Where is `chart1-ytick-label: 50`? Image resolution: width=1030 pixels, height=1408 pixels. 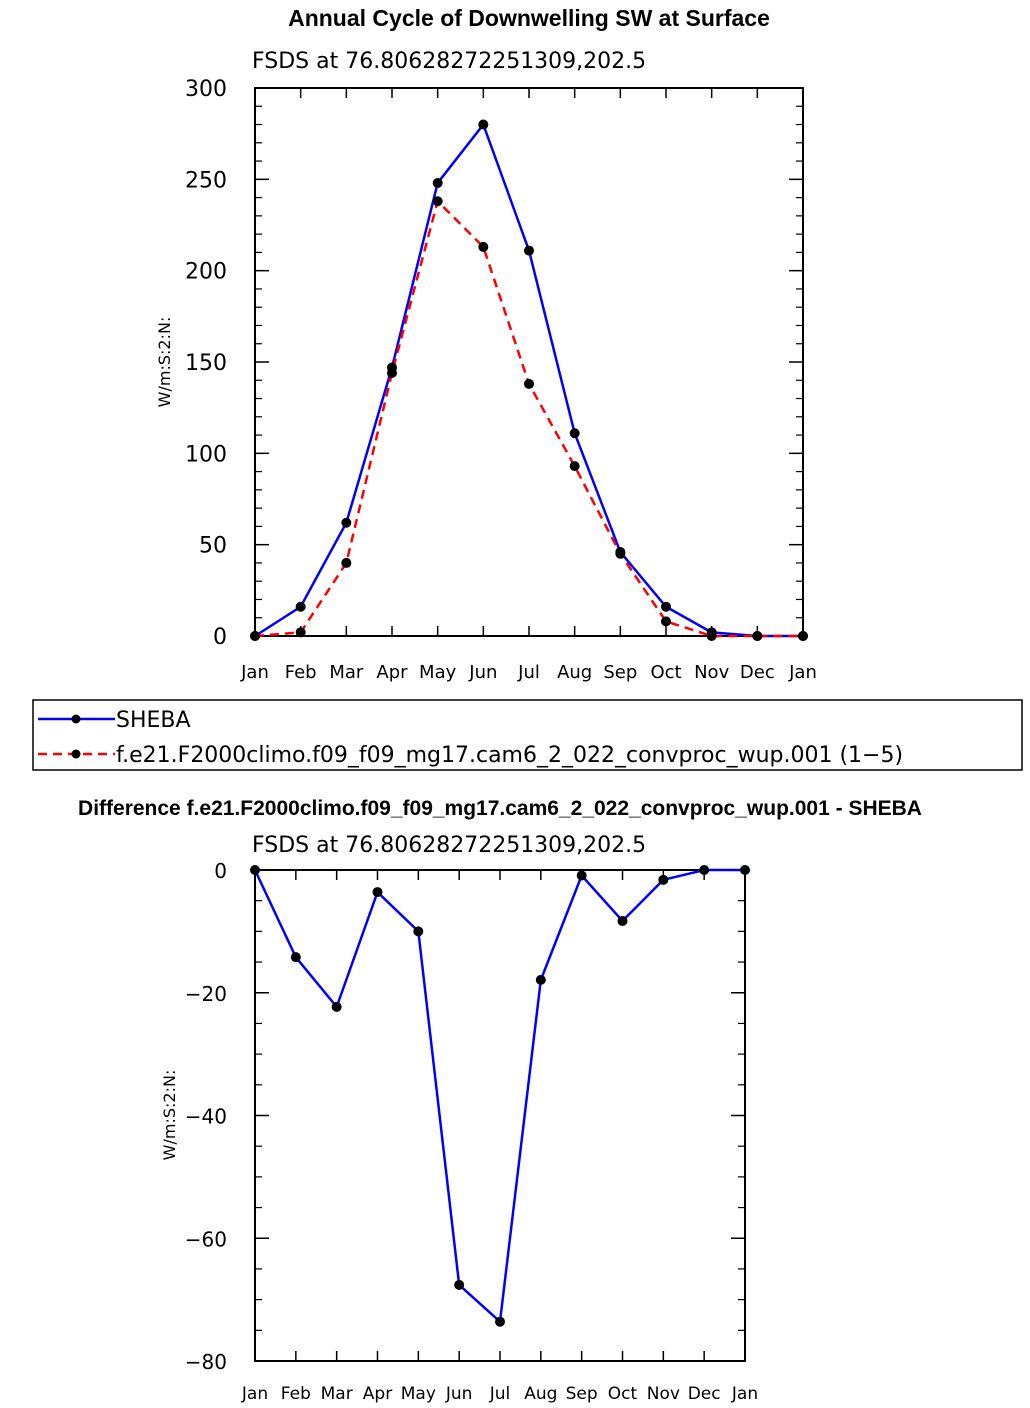 chart1-ytick-label: 50 is located at coordinates (213, 546).